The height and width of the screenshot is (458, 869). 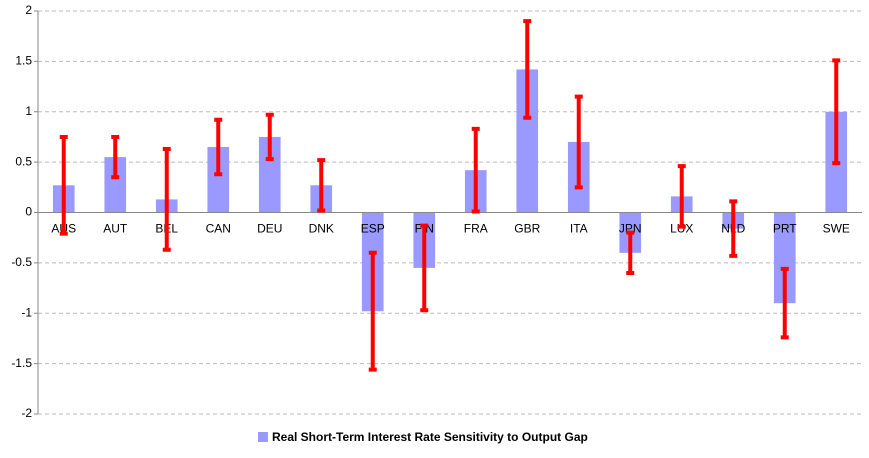 I want to click on y-tick-label: 0, so click(x=28, y=212).